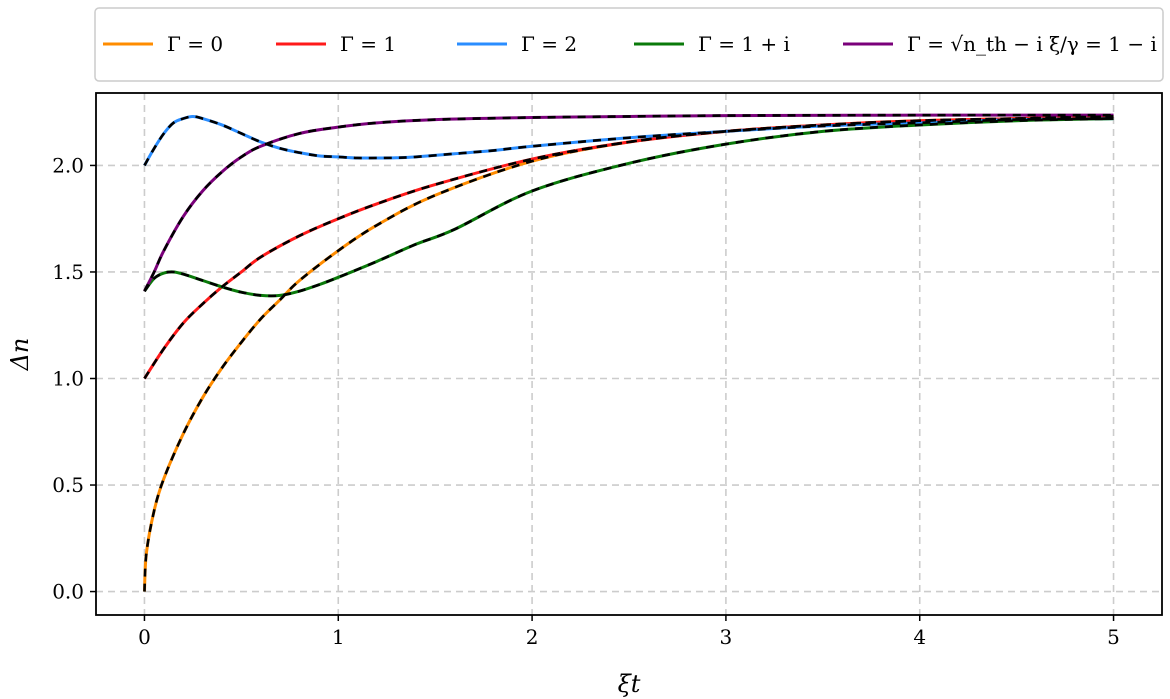  Describe the element at coordinates (195, 44) in the screenshot. I see `legend-label: Γ = 0` at that location.